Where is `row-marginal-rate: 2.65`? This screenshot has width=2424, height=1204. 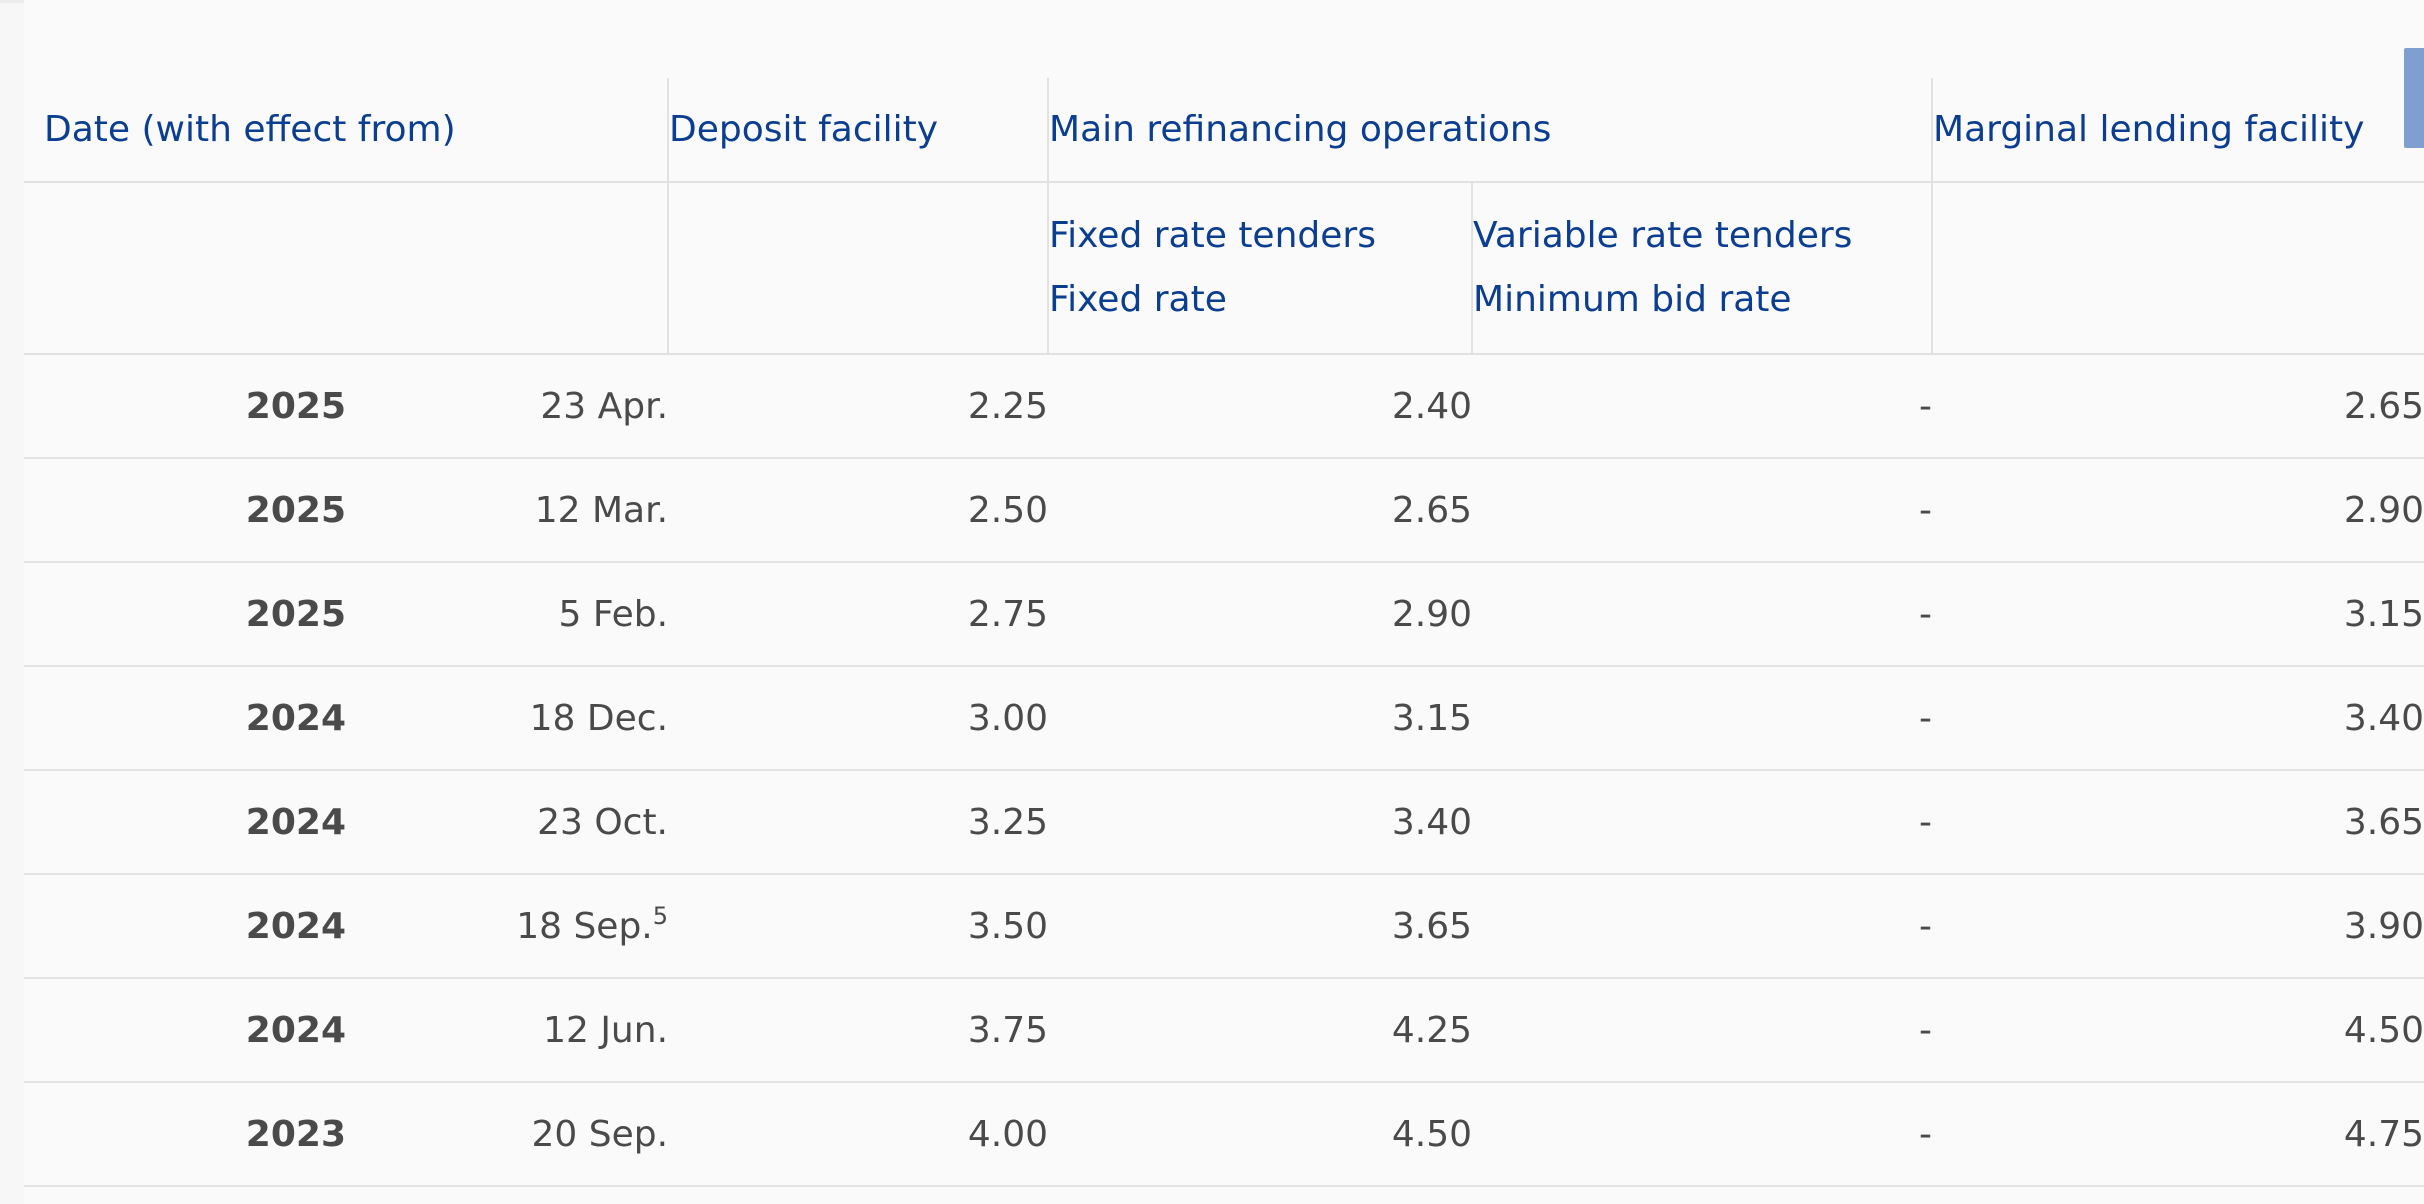
row-marginal-rate: 2.65 is located at coordinates (2178, 406).